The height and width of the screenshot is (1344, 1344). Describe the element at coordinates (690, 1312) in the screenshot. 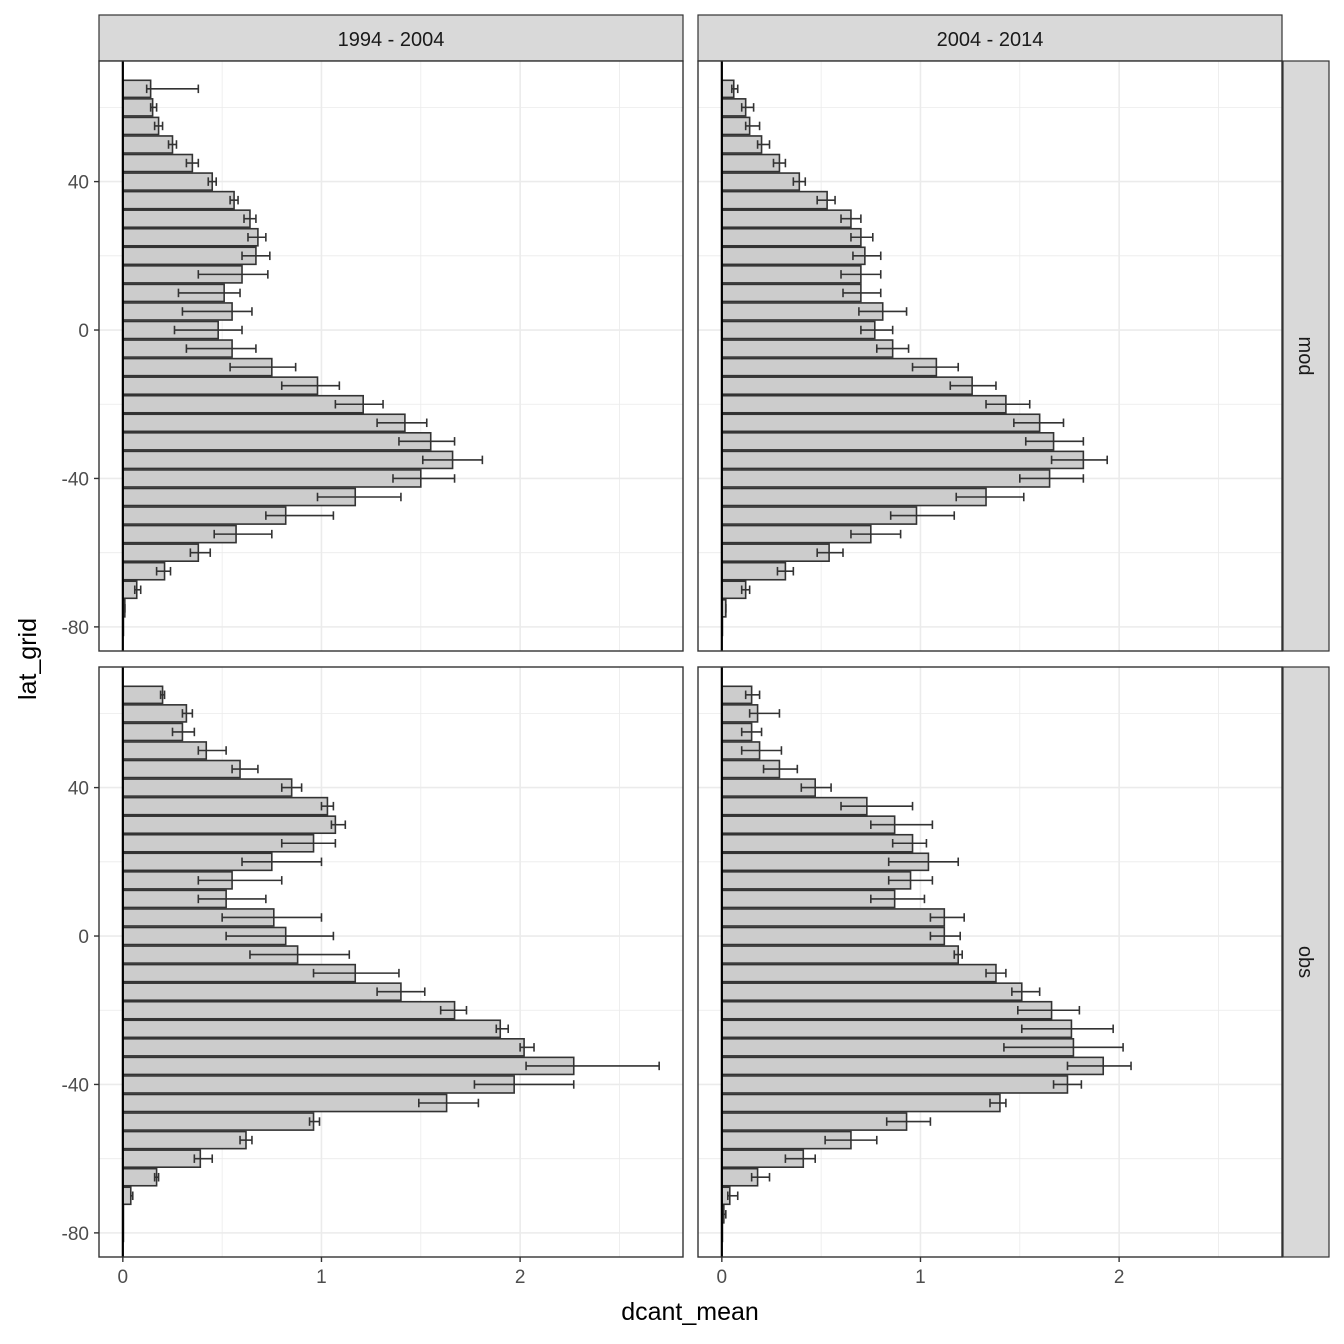

I see `x-axis-title: dcant_mean` at that location.